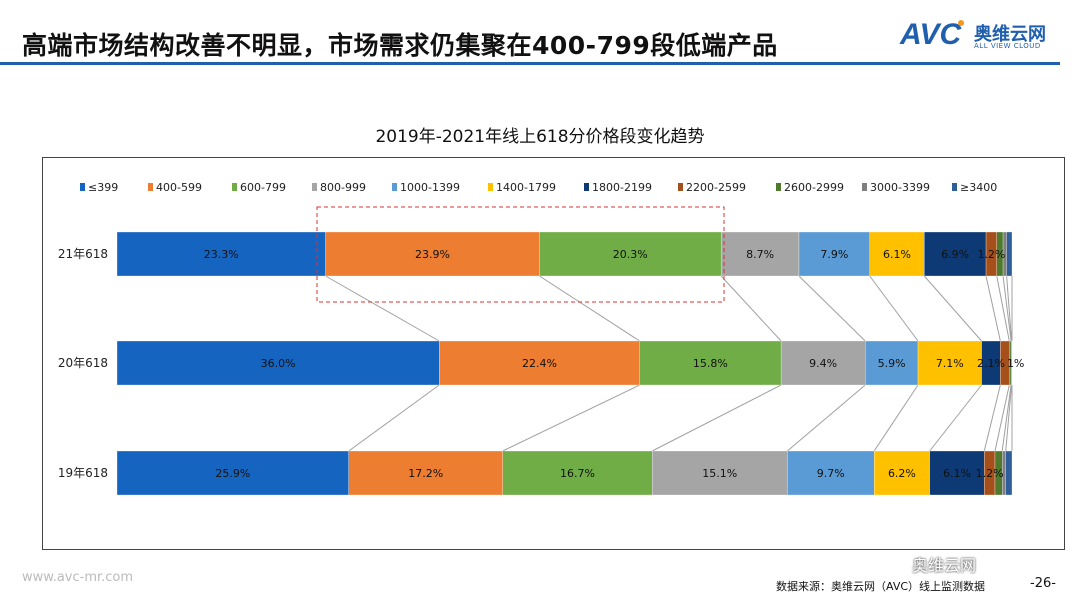 Image resolution: width=1080 pixels, height=600 pixels. I want to click on data-label: 22.4%, so click(539, 363).